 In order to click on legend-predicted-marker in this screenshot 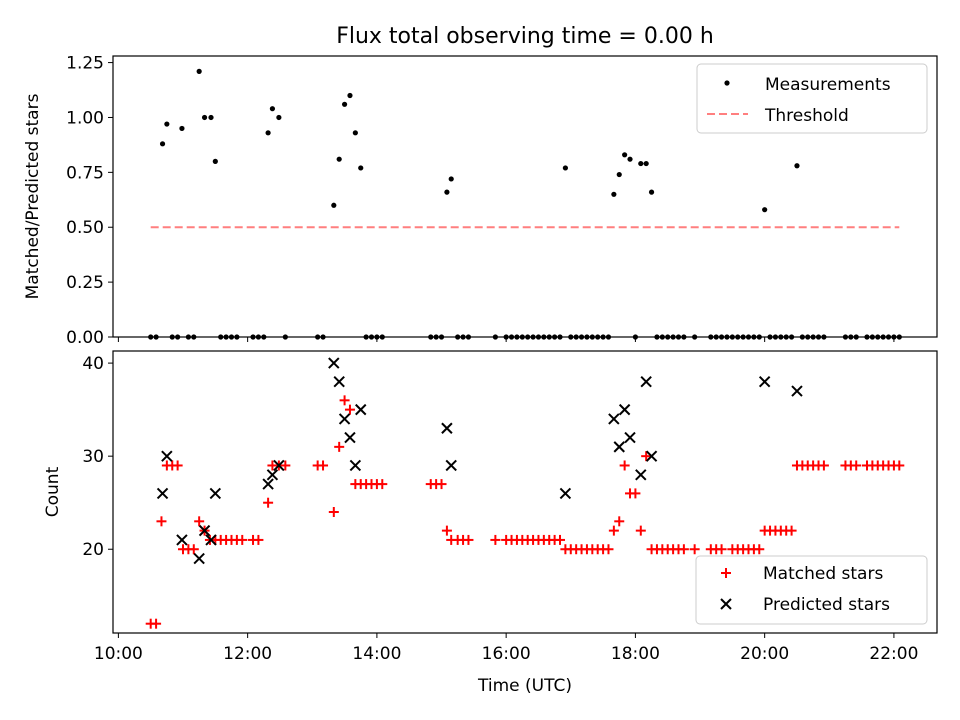, I will do `click(726, 604)`.